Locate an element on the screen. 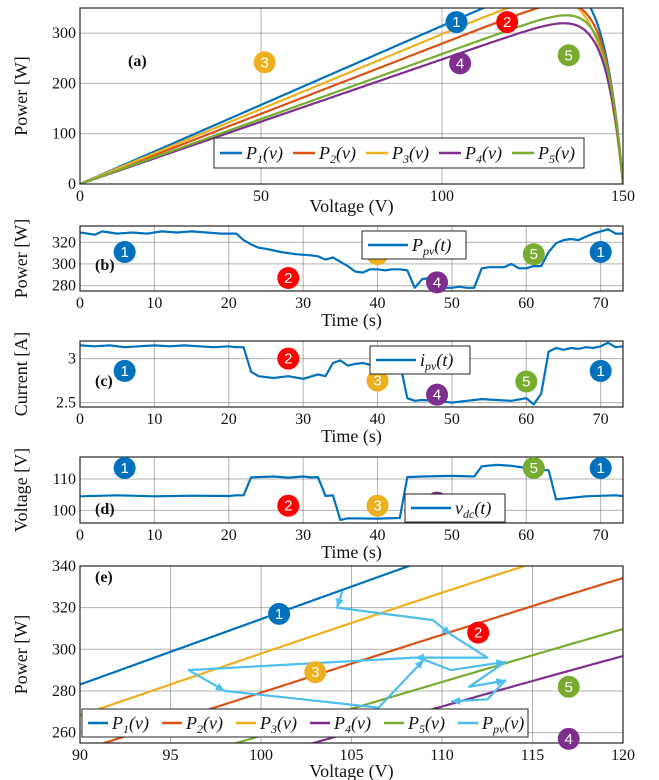 The width and height of the screenshot is (659, 780). y-tick-label: 100 is located at coordinates (64, 134).